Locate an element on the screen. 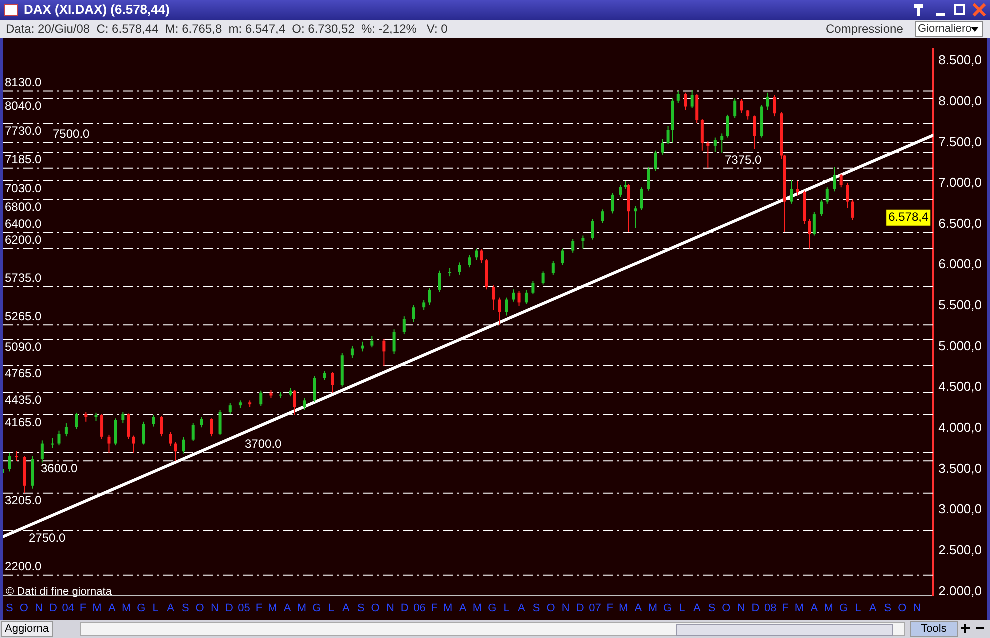  x-tick-label: 06 is located at coordinates (420, 608).